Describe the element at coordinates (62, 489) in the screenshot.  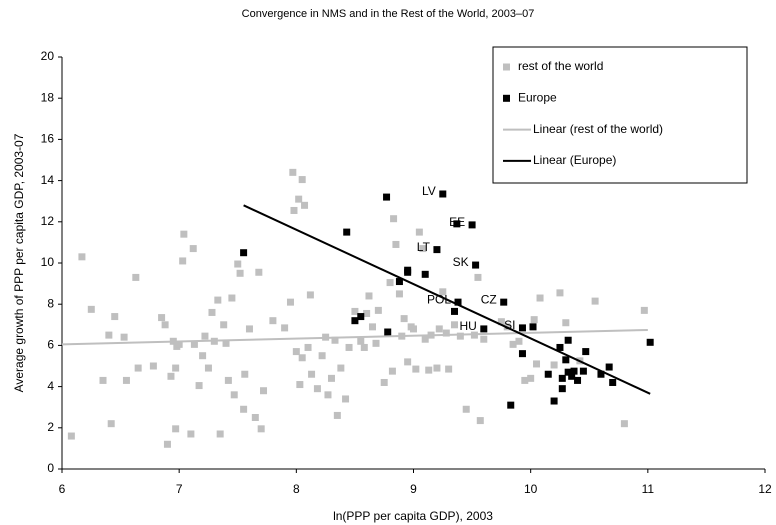
I see `x-tick-label: 6` at that location.